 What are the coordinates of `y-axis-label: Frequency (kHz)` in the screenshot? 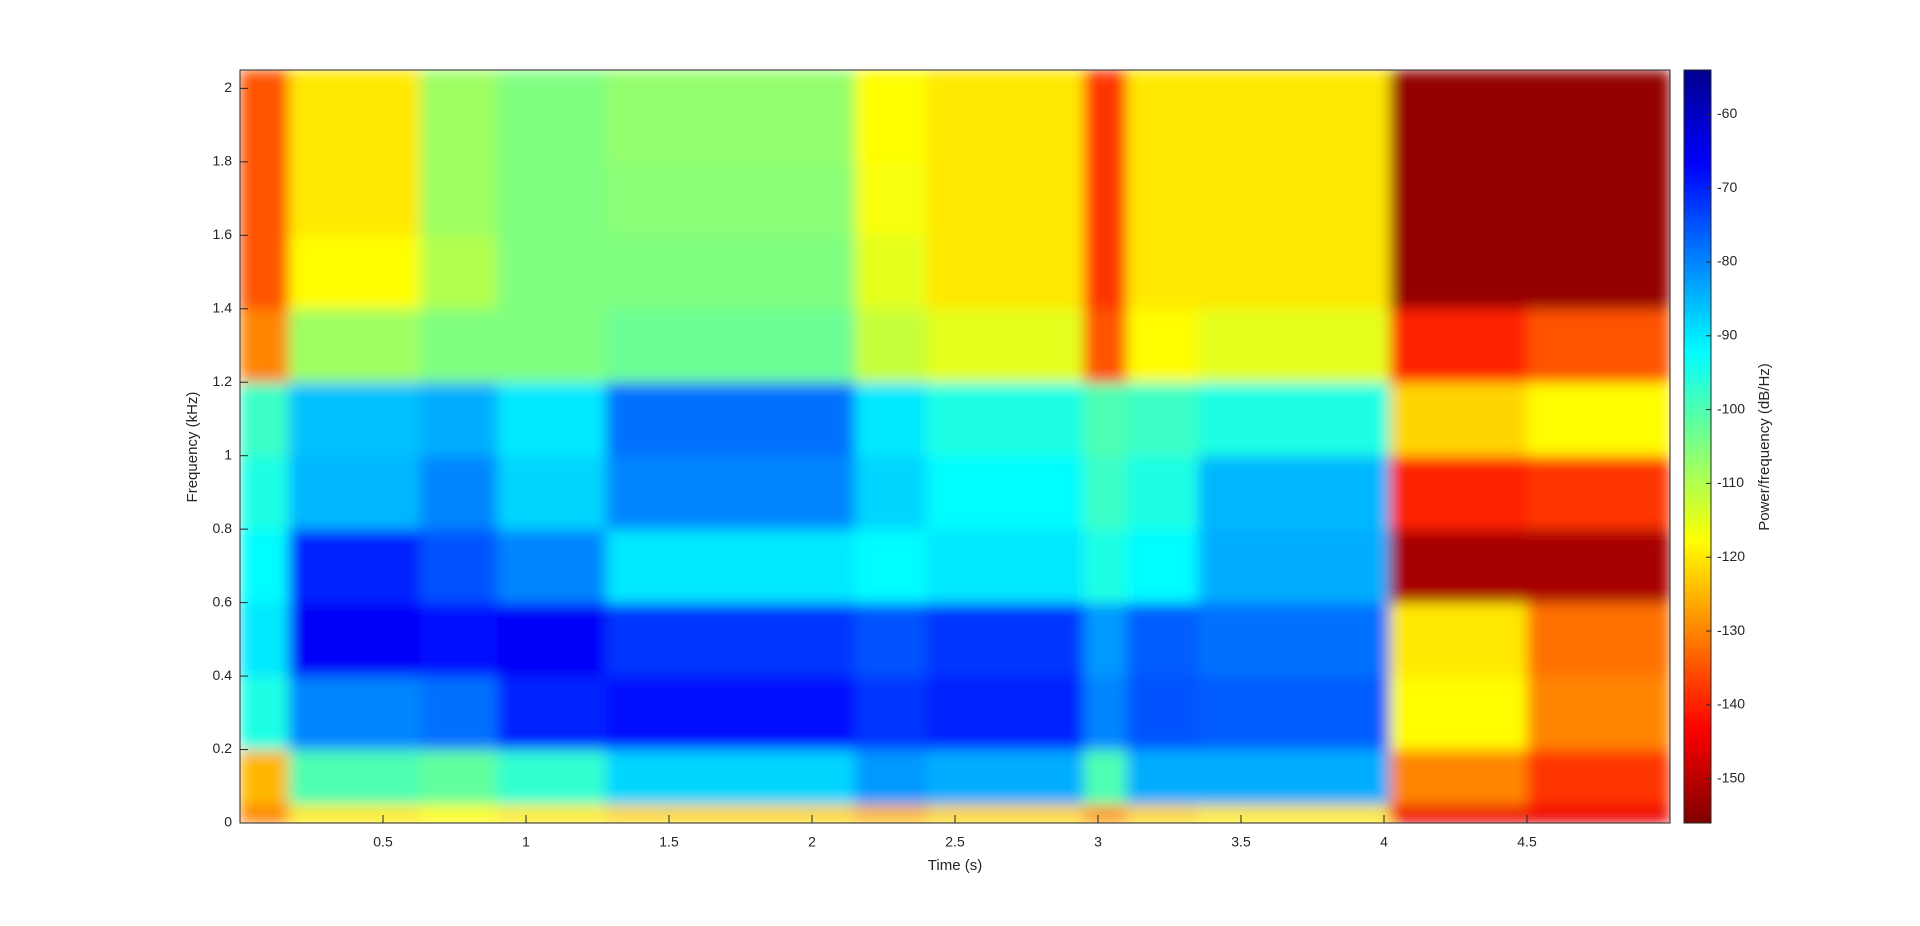 It's located at (192, 447).